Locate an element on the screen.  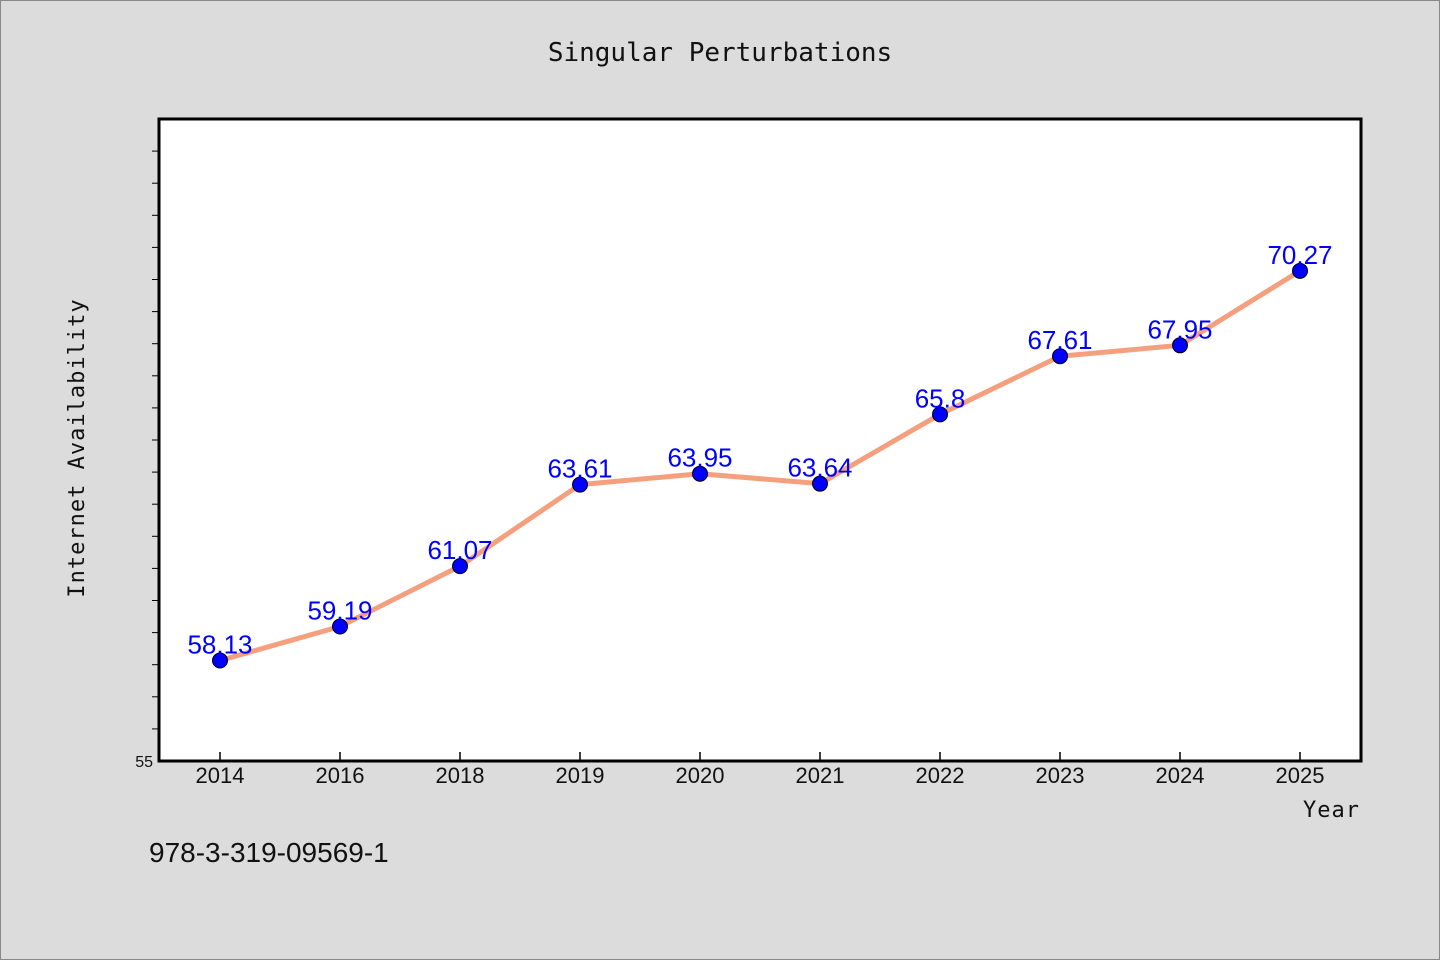
data-label: 67.95 is located at coordinates (1179, 329).